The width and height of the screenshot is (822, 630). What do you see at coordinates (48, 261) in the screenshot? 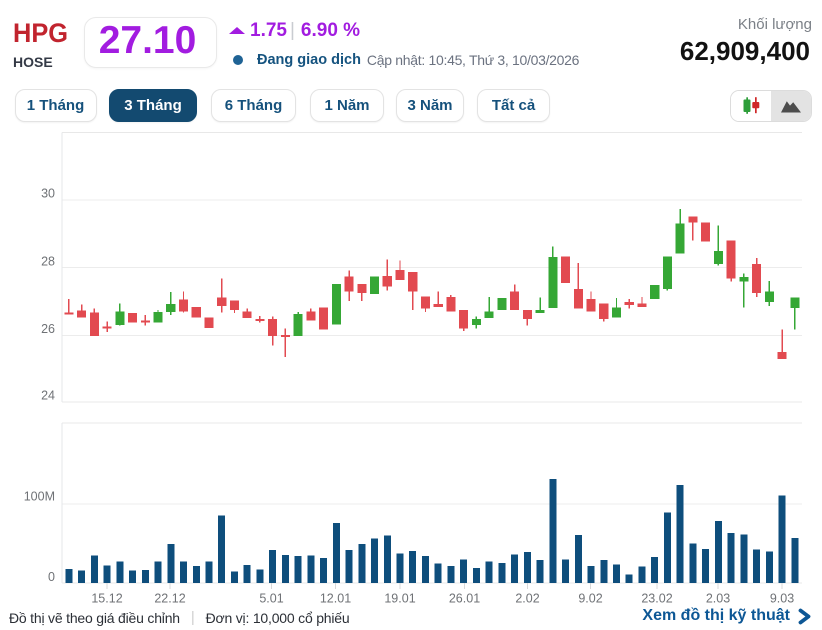
I see `svg-text: 28` at bounding box center [48, 261].